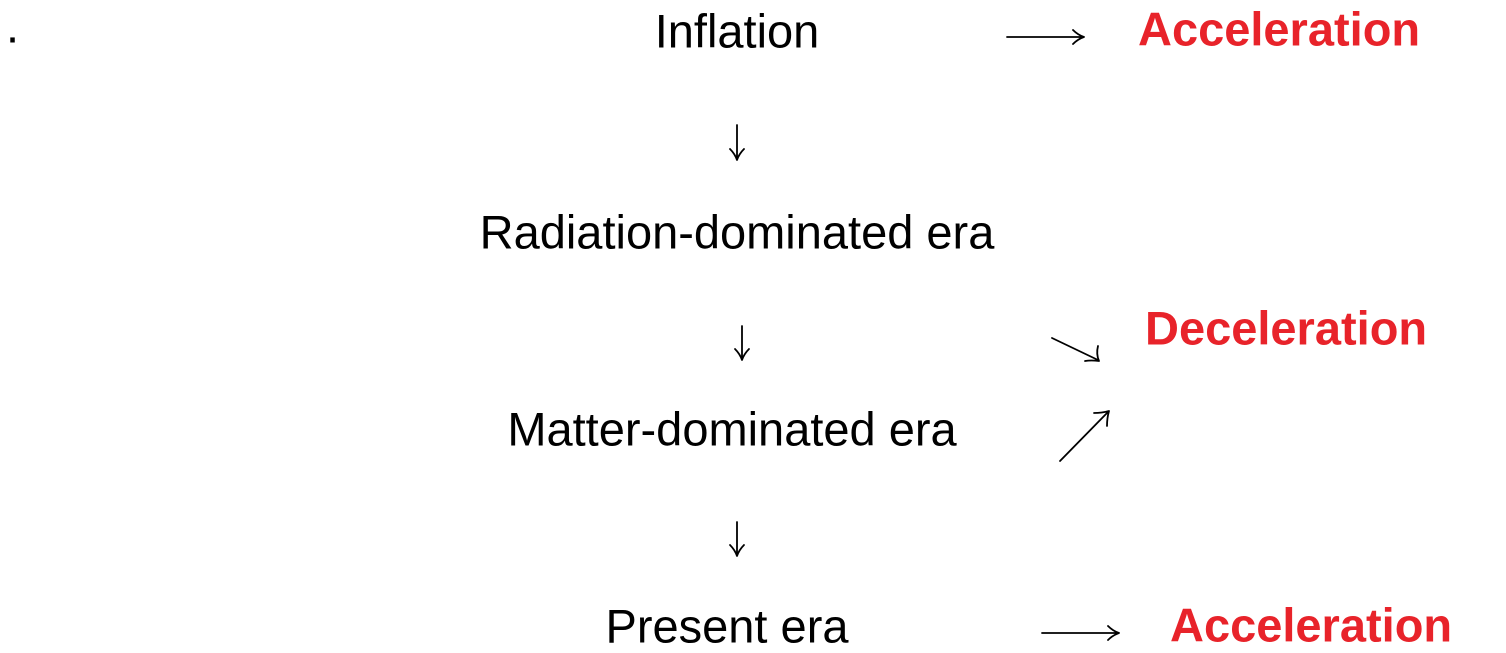 This screenshot has height=653, width=1506. Describe the element at coordinates (738, 231) in the screenshot. I see `node-label: Radiation-dominated era` at that location.